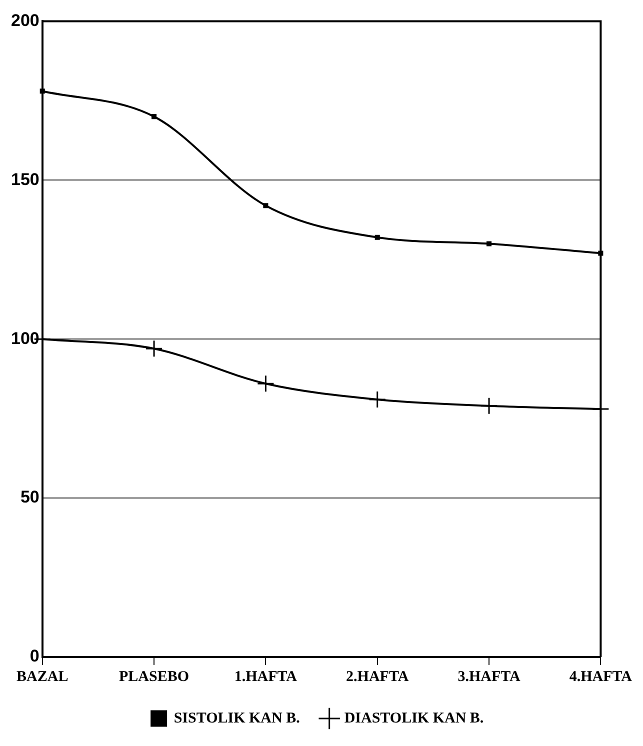 Image resolution: width=643 pixels, height=746 pixels. Describe the element at coordinates (489, 676) in the screenshot. I see `x-tick-label: 3.HAFTA` at that location.